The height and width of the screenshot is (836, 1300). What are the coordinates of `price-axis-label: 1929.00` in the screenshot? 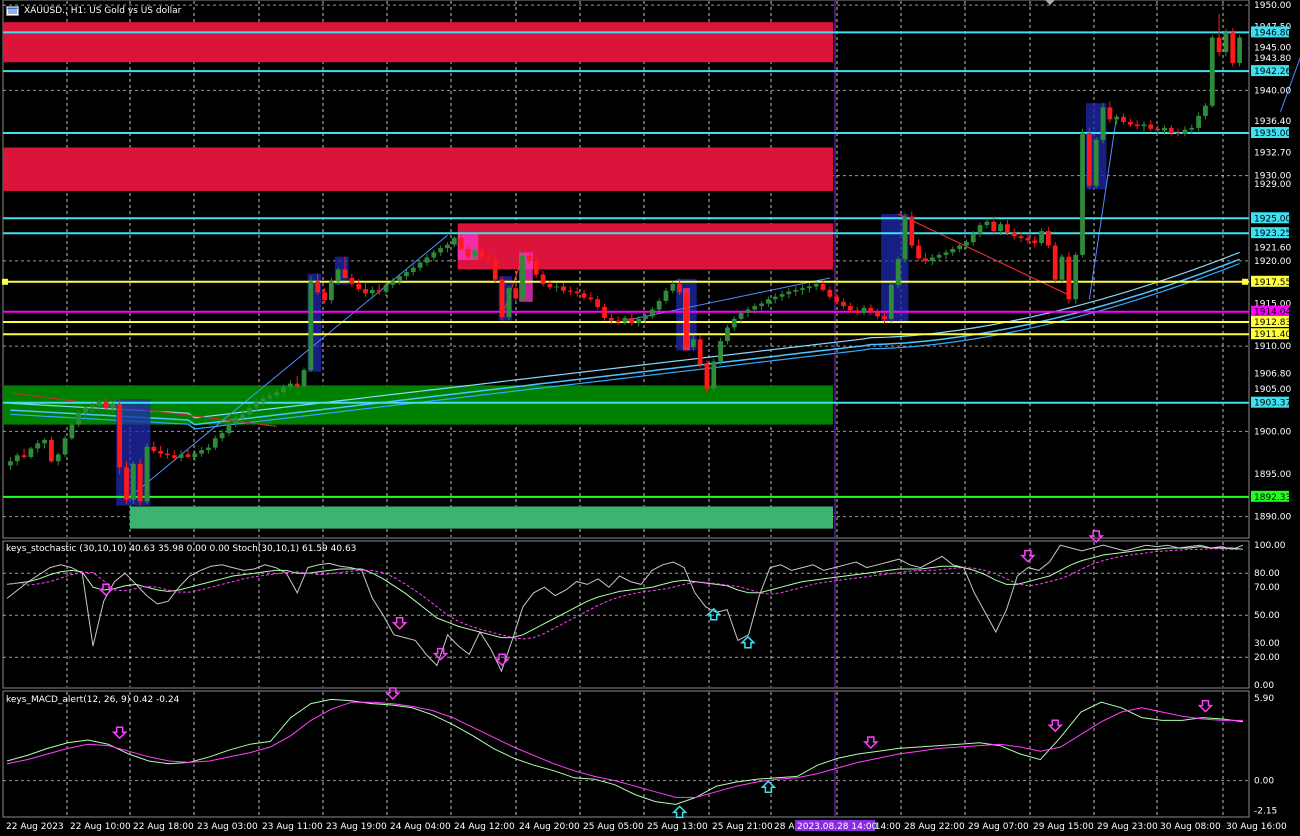 It's located at (1272, 185).